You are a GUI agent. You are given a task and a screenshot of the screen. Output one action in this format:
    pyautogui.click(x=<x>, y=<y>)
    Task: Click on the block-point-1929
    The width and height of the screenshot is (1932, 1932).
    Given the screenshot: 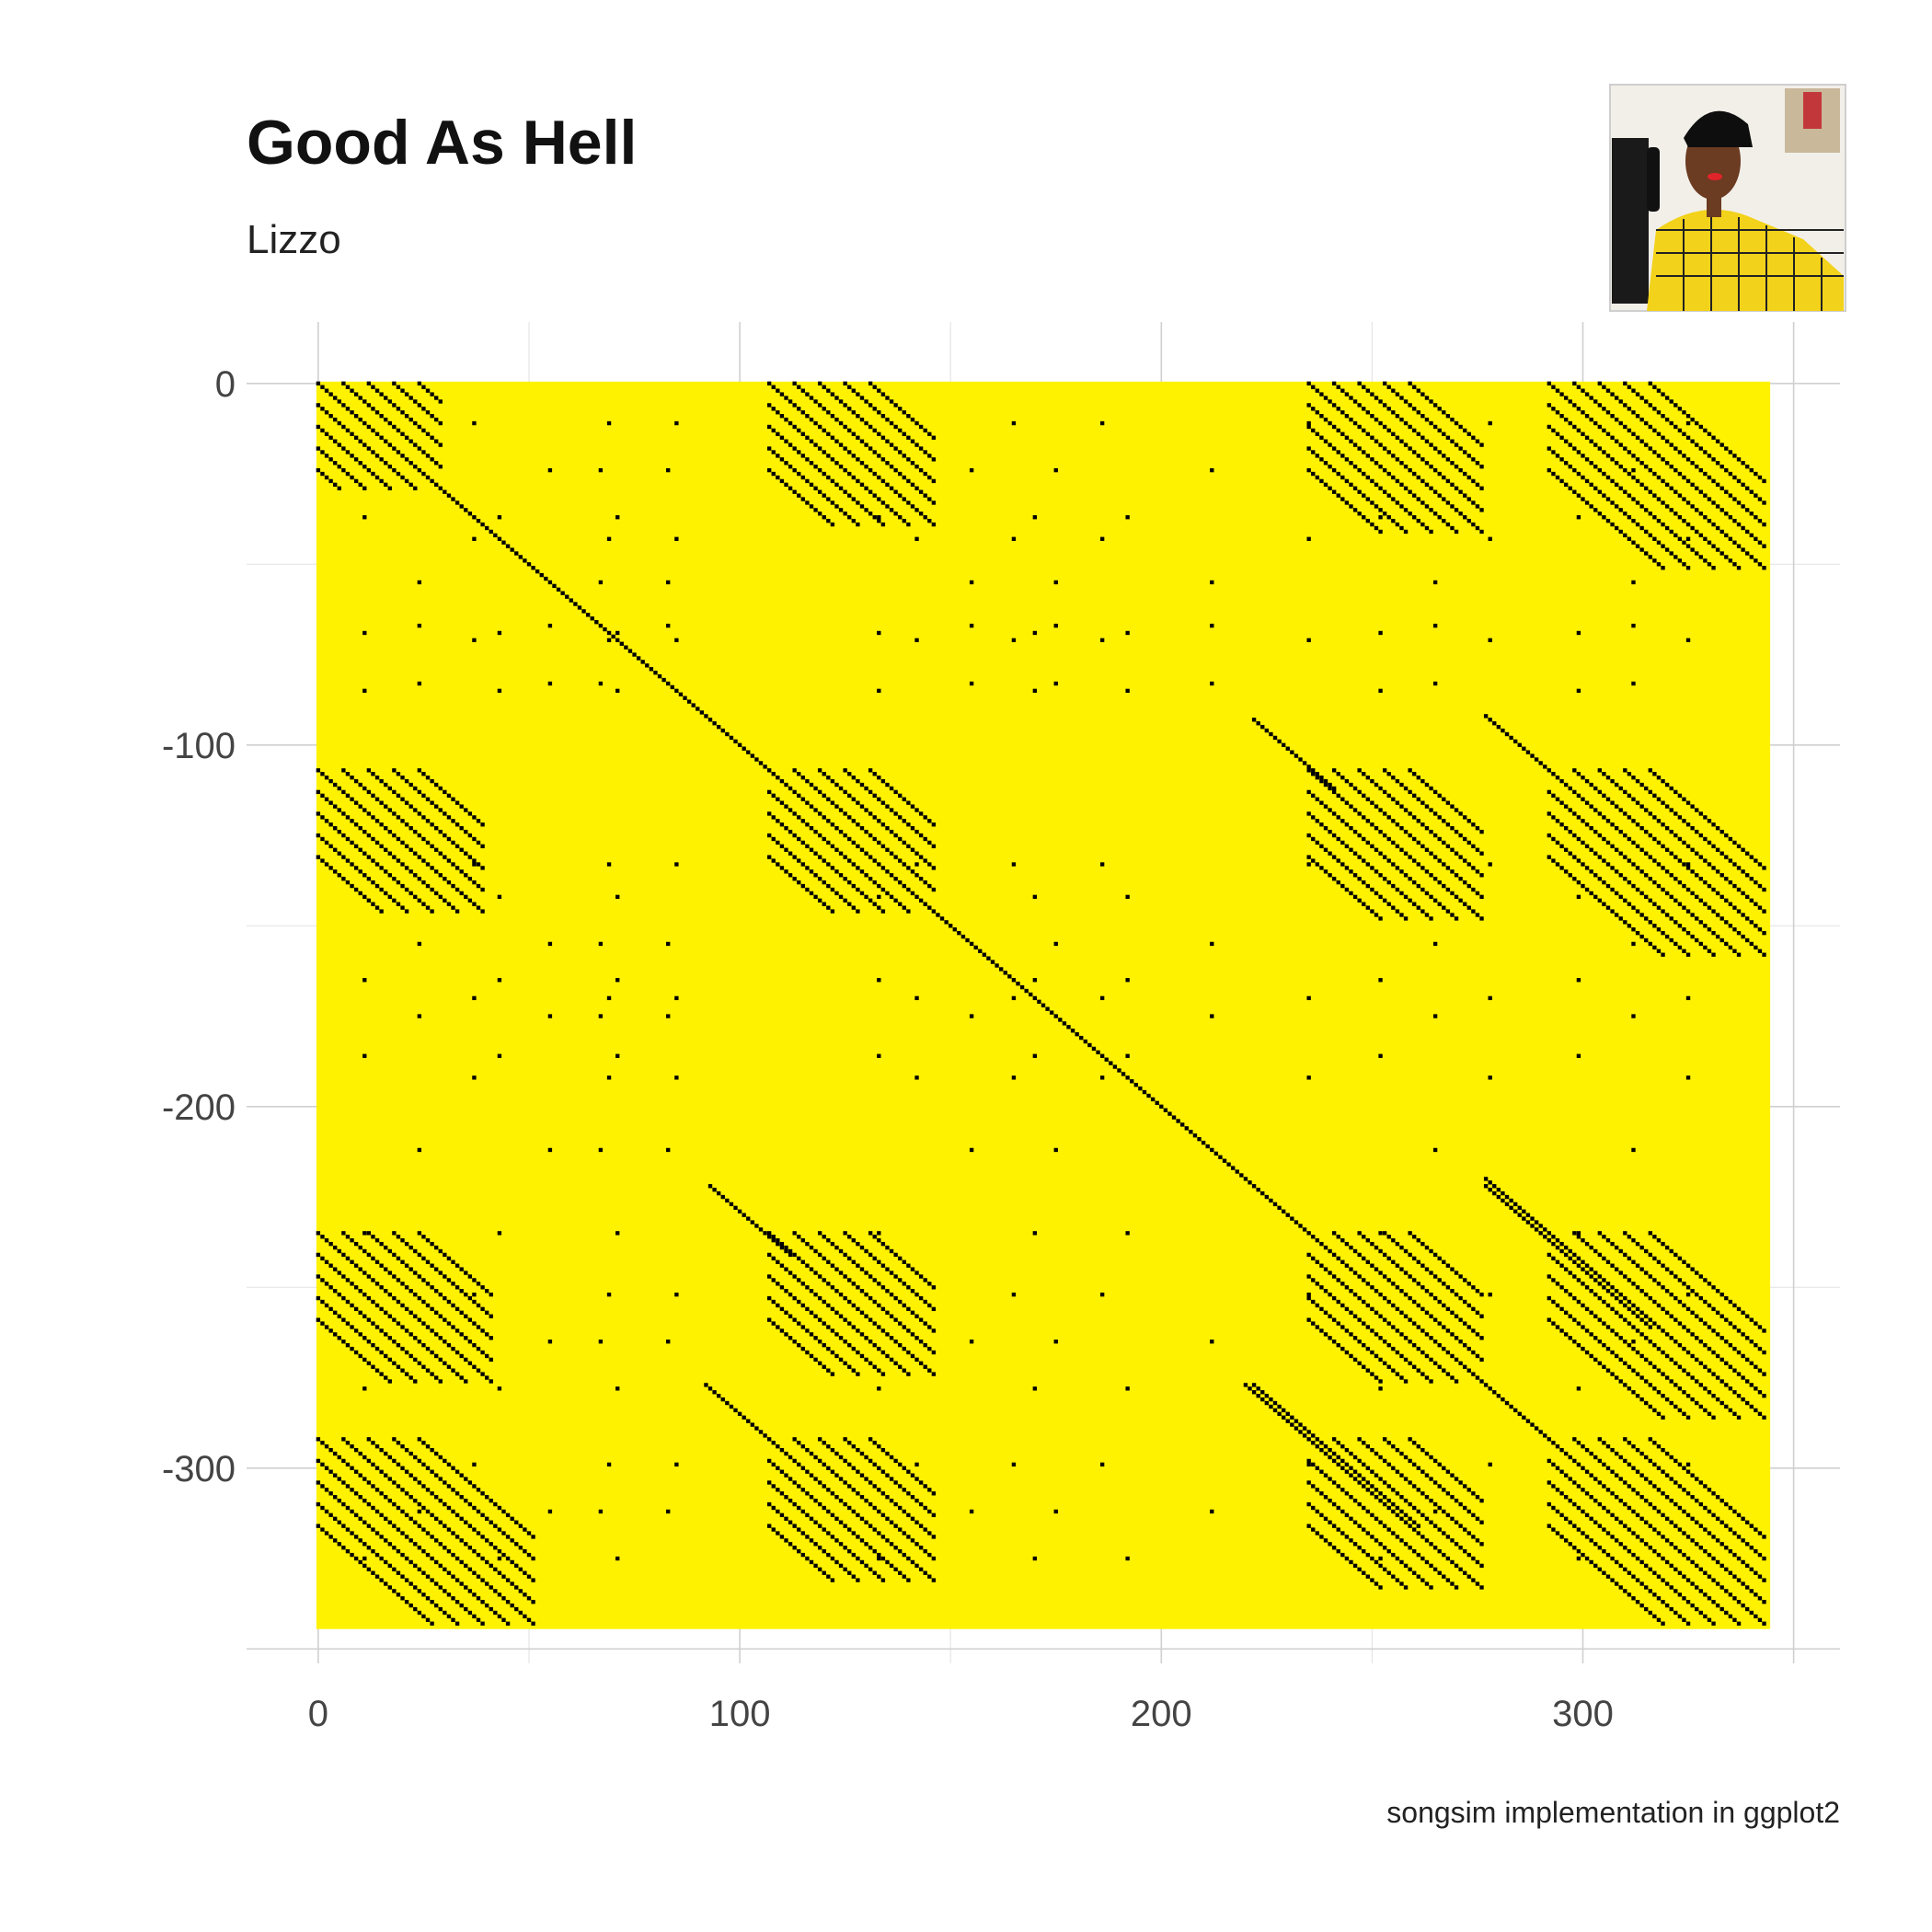 What is the action you would take?
    pyautogui.click(x=1393, y=777)
    